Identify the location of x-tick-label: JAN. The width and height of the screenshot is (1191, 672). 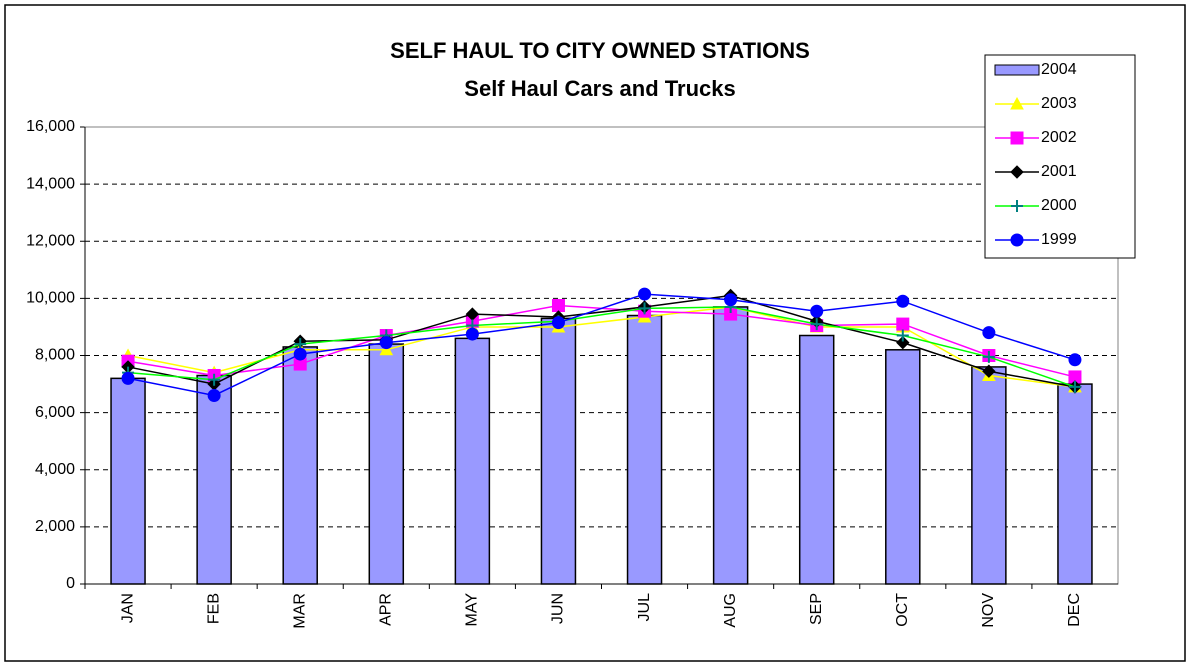
(127, 608).